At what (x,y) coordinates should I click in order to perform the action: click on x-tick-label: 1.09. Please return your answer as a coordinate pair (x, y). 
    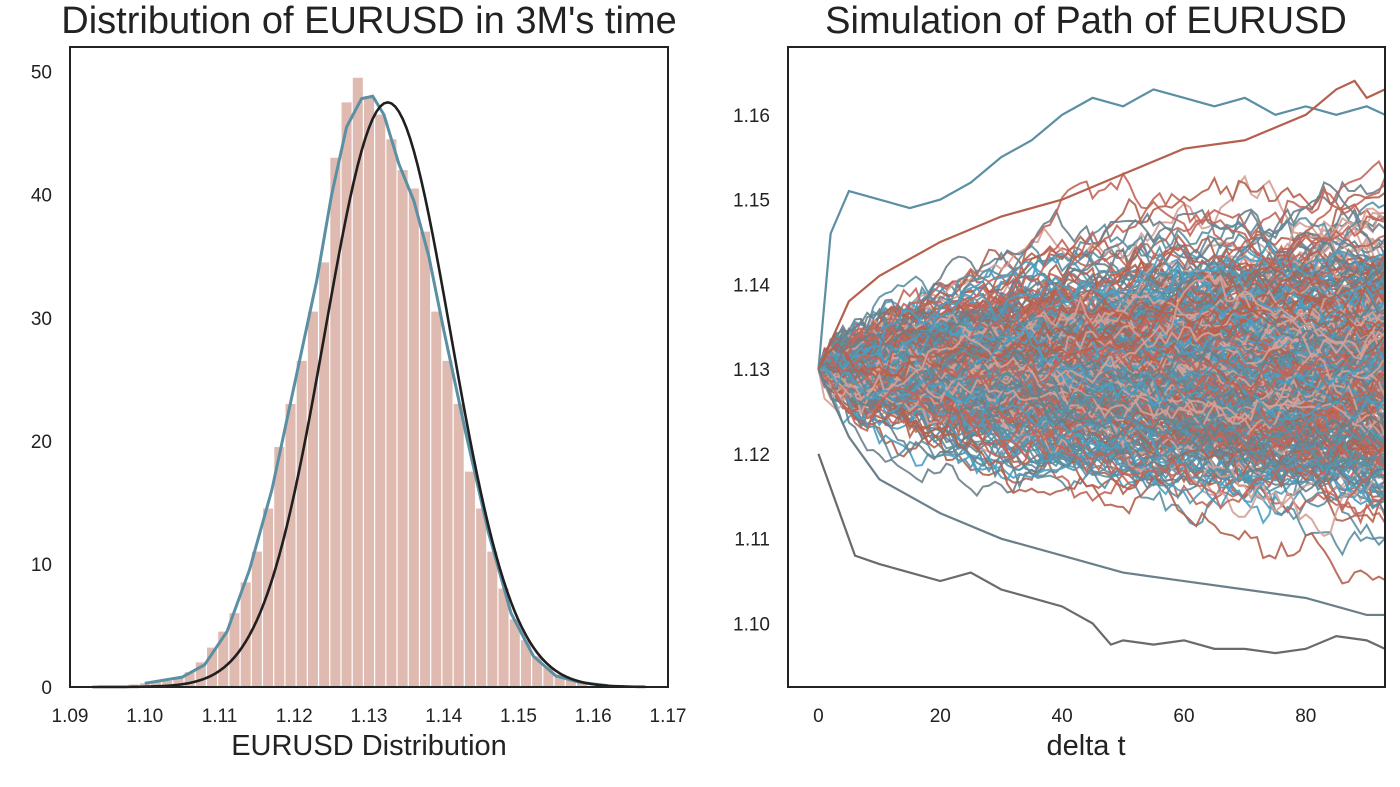
    Looking at the image, I should click on (70, 716).